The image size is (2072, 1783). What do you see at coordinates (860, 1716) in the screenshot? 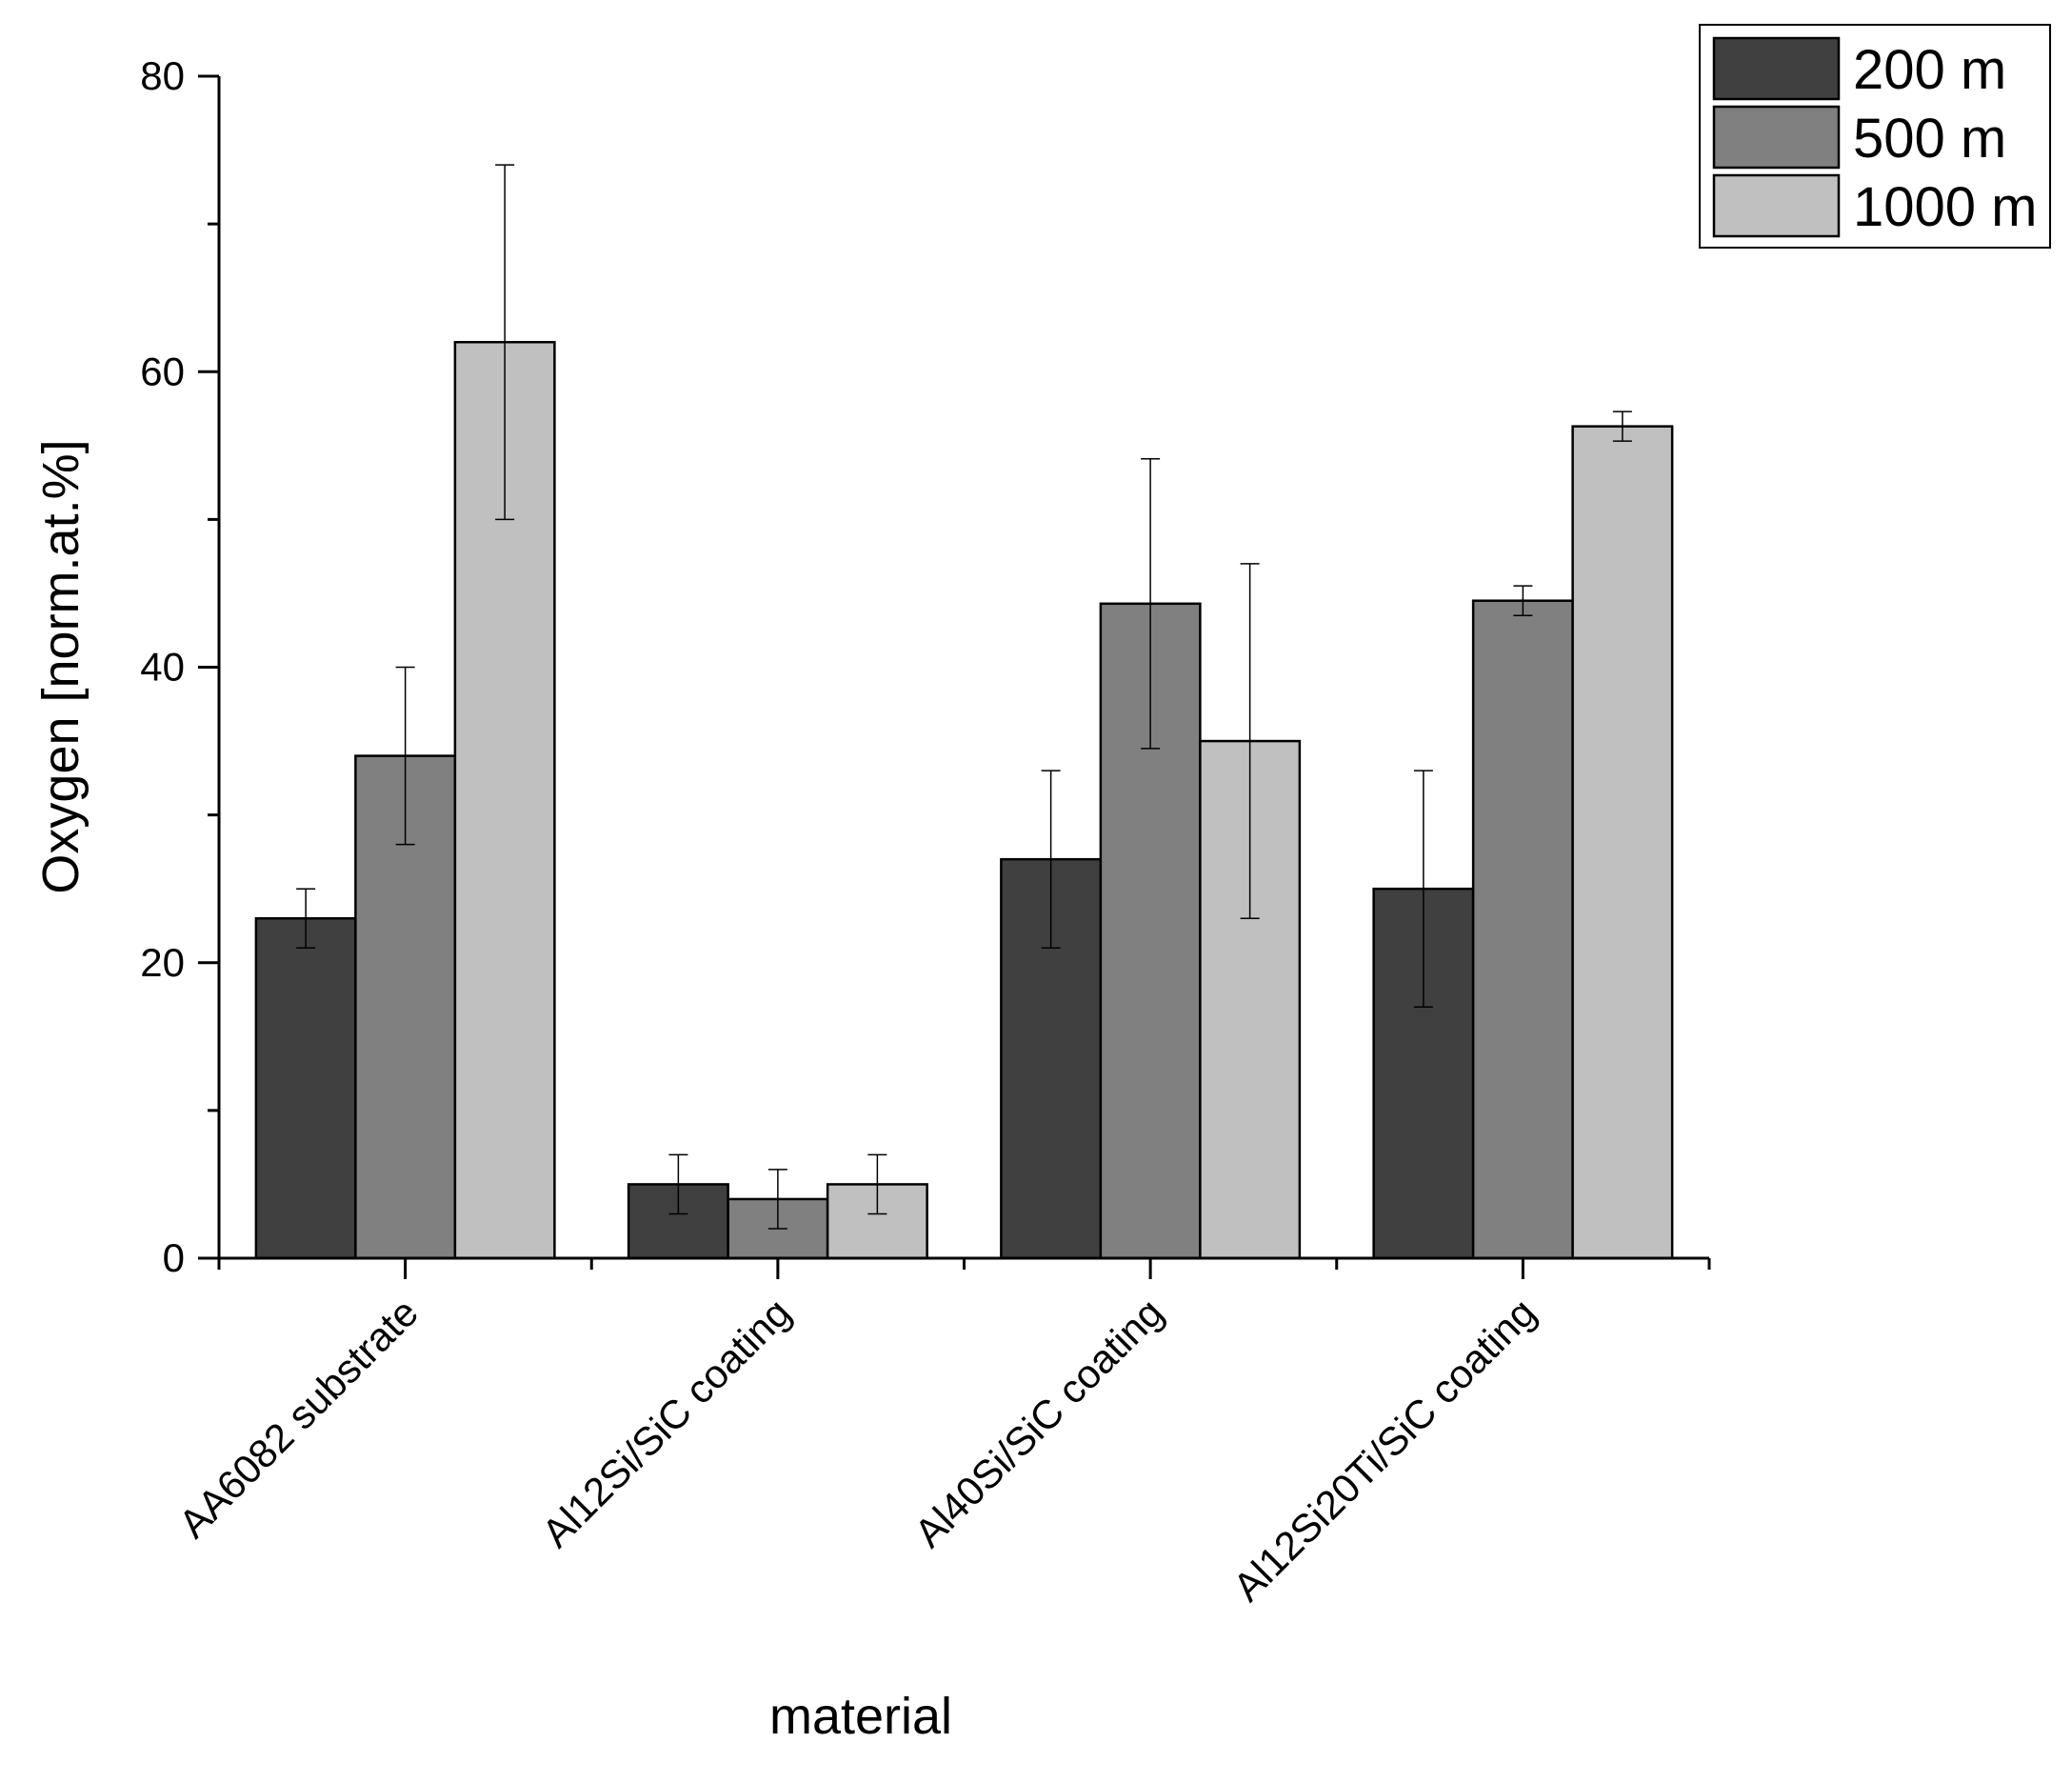
I see `x-axis-title: material` at bounding box center [860, 1716].